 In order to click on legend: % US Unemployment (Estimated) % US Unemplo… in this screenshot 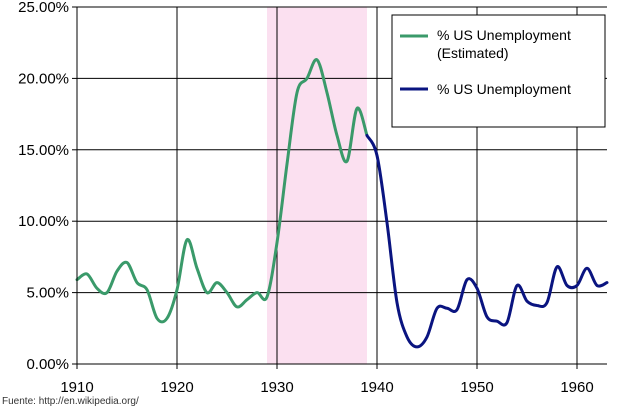, I will do `click(498, 71)`.